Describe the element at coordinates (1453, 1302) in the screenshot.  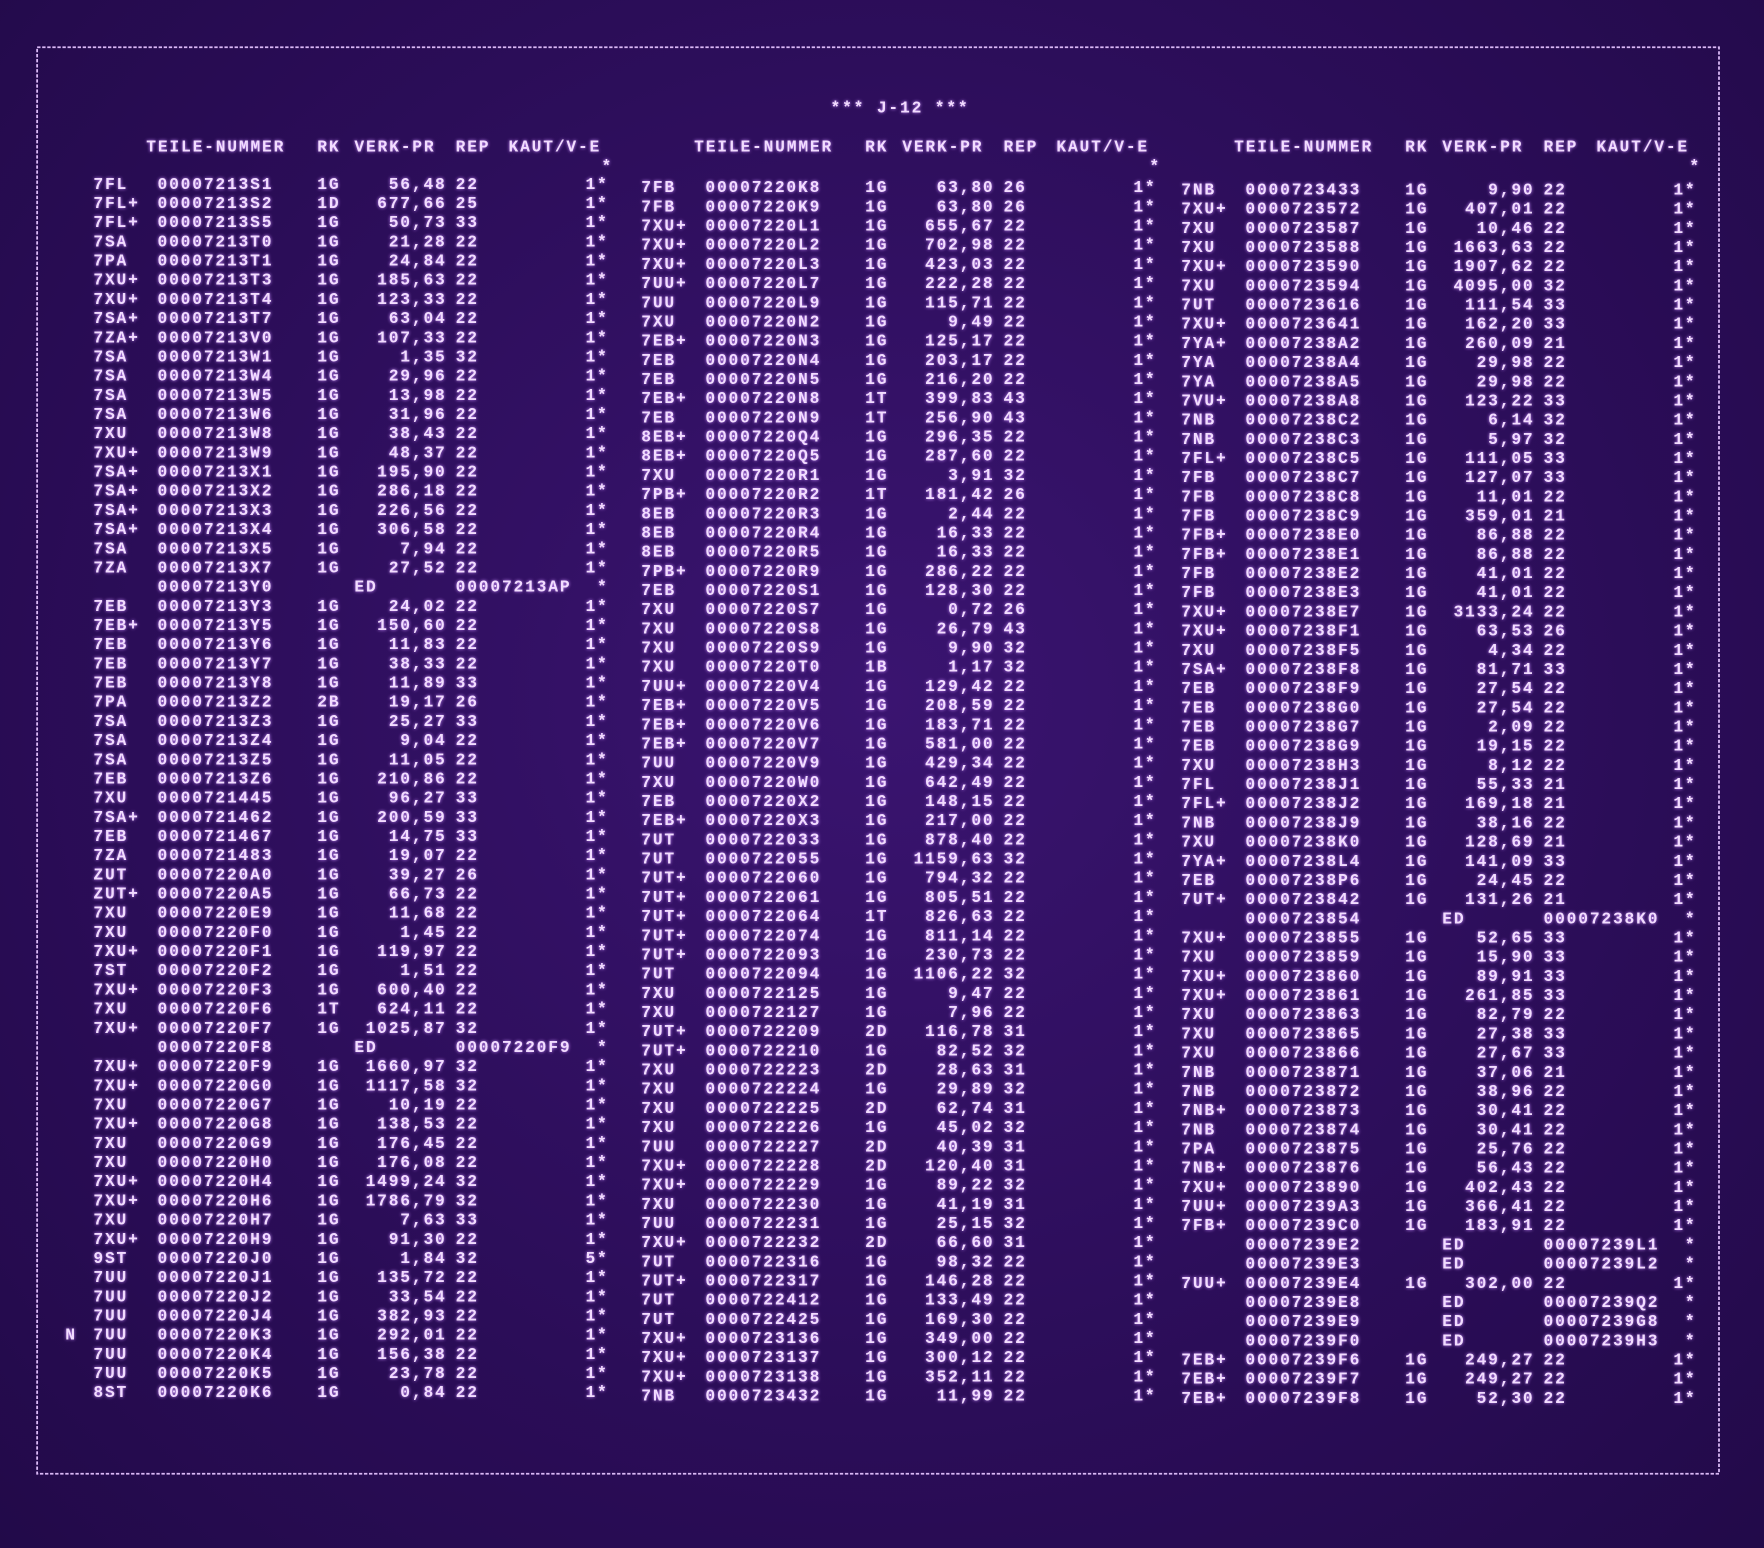
I see `price: ED` at that location.